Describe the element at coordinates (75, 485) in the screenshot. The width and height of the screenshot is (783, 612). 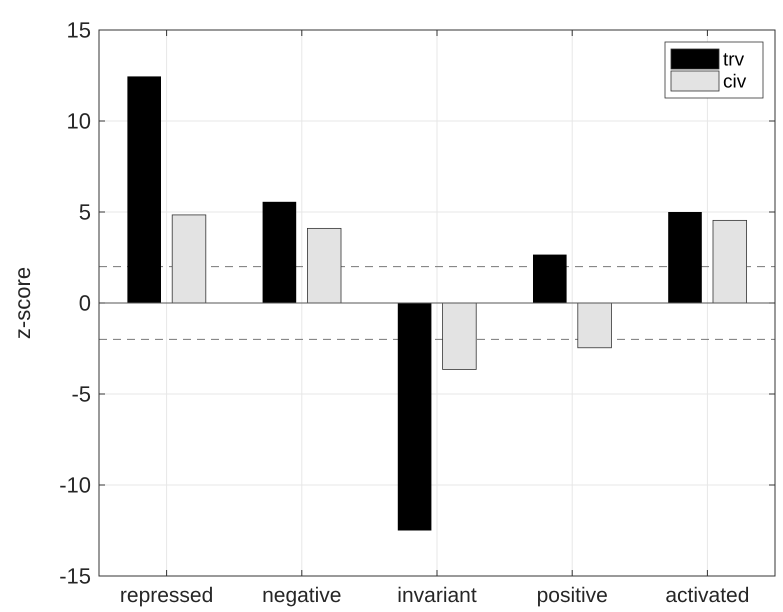
I see `y-tick-label: -10` at that location.